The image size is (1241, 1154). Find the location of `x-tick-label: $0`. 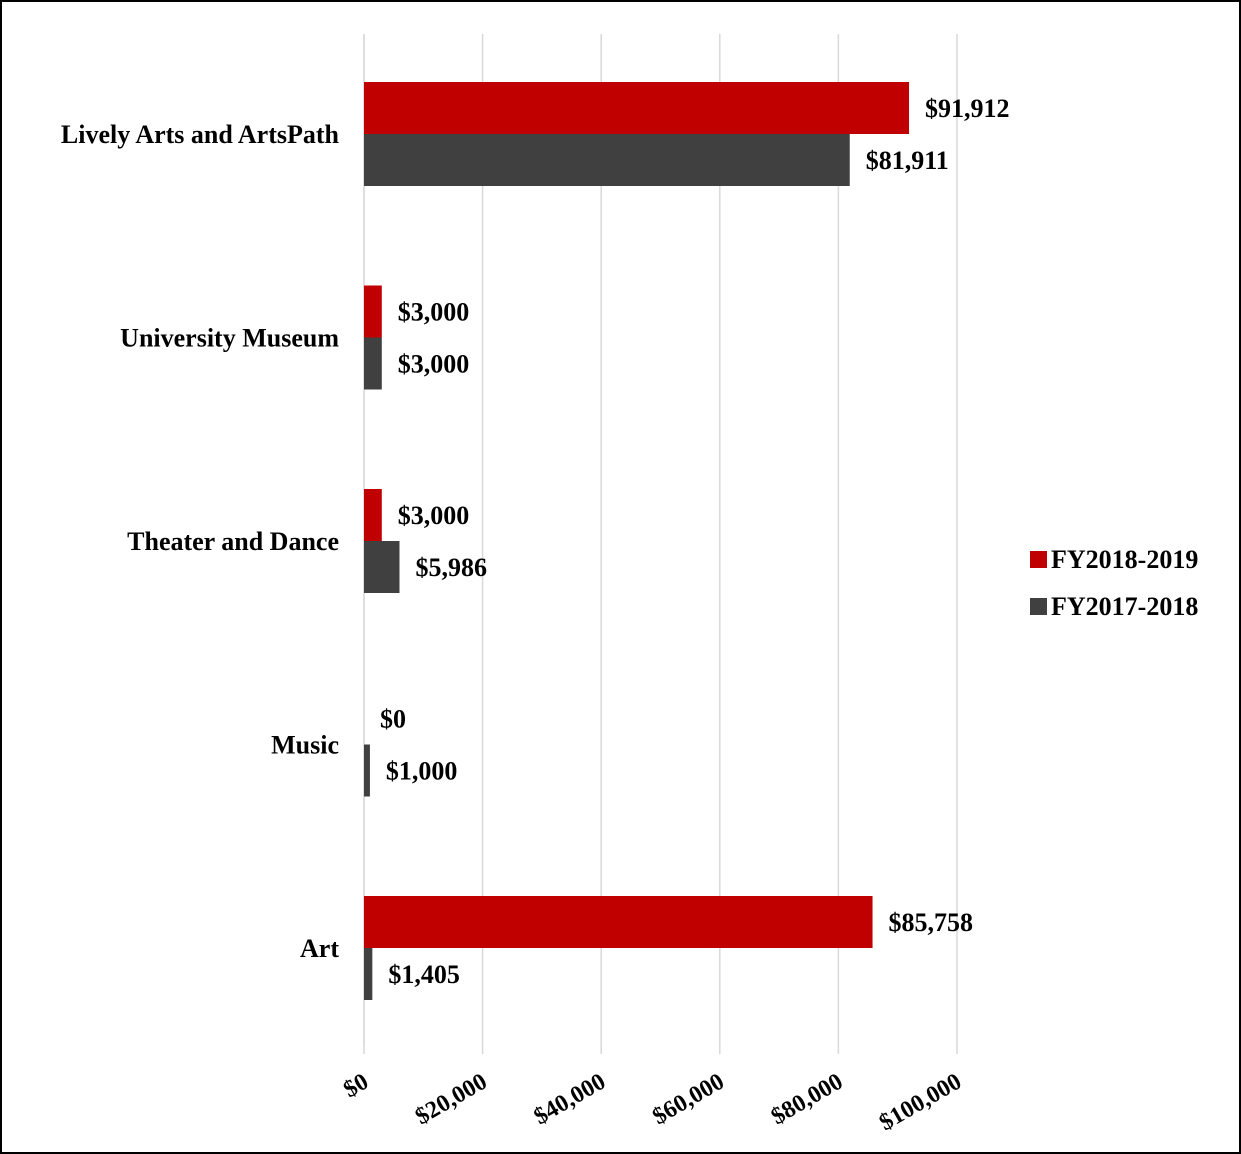

x-tick-label: $0 is located at coordinates (356, 1086).